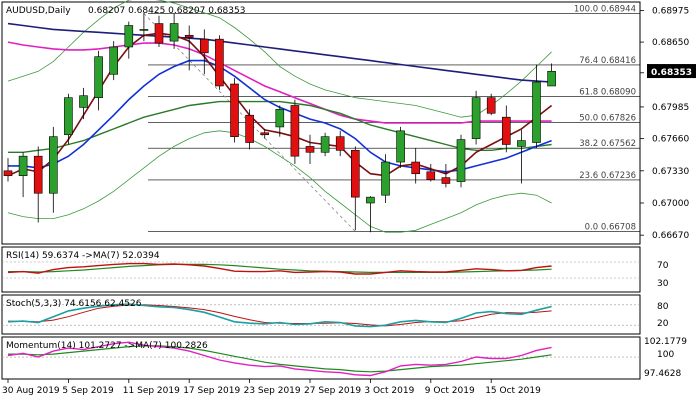  What do you see at coordinates (670, 43) in the screenshot?
I see `price-axis-label: 0.68650` at bounding box center [670, 43].